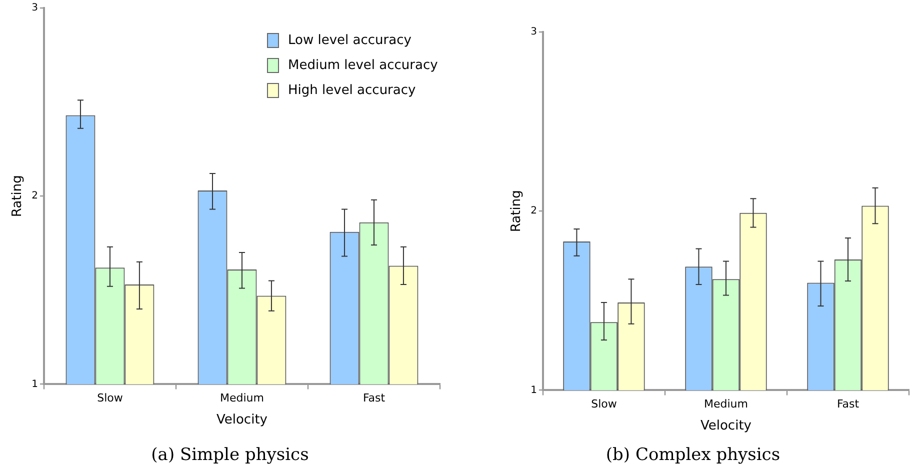 The image size is (921, 472). I want to click on legend-label: High level accuracy, so click(352, 90).